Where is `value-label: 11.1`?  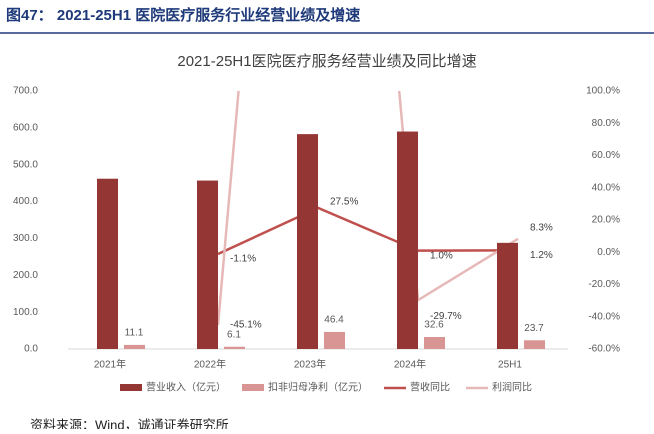 value-label: 11.1 is located at coordinates (134, 333).